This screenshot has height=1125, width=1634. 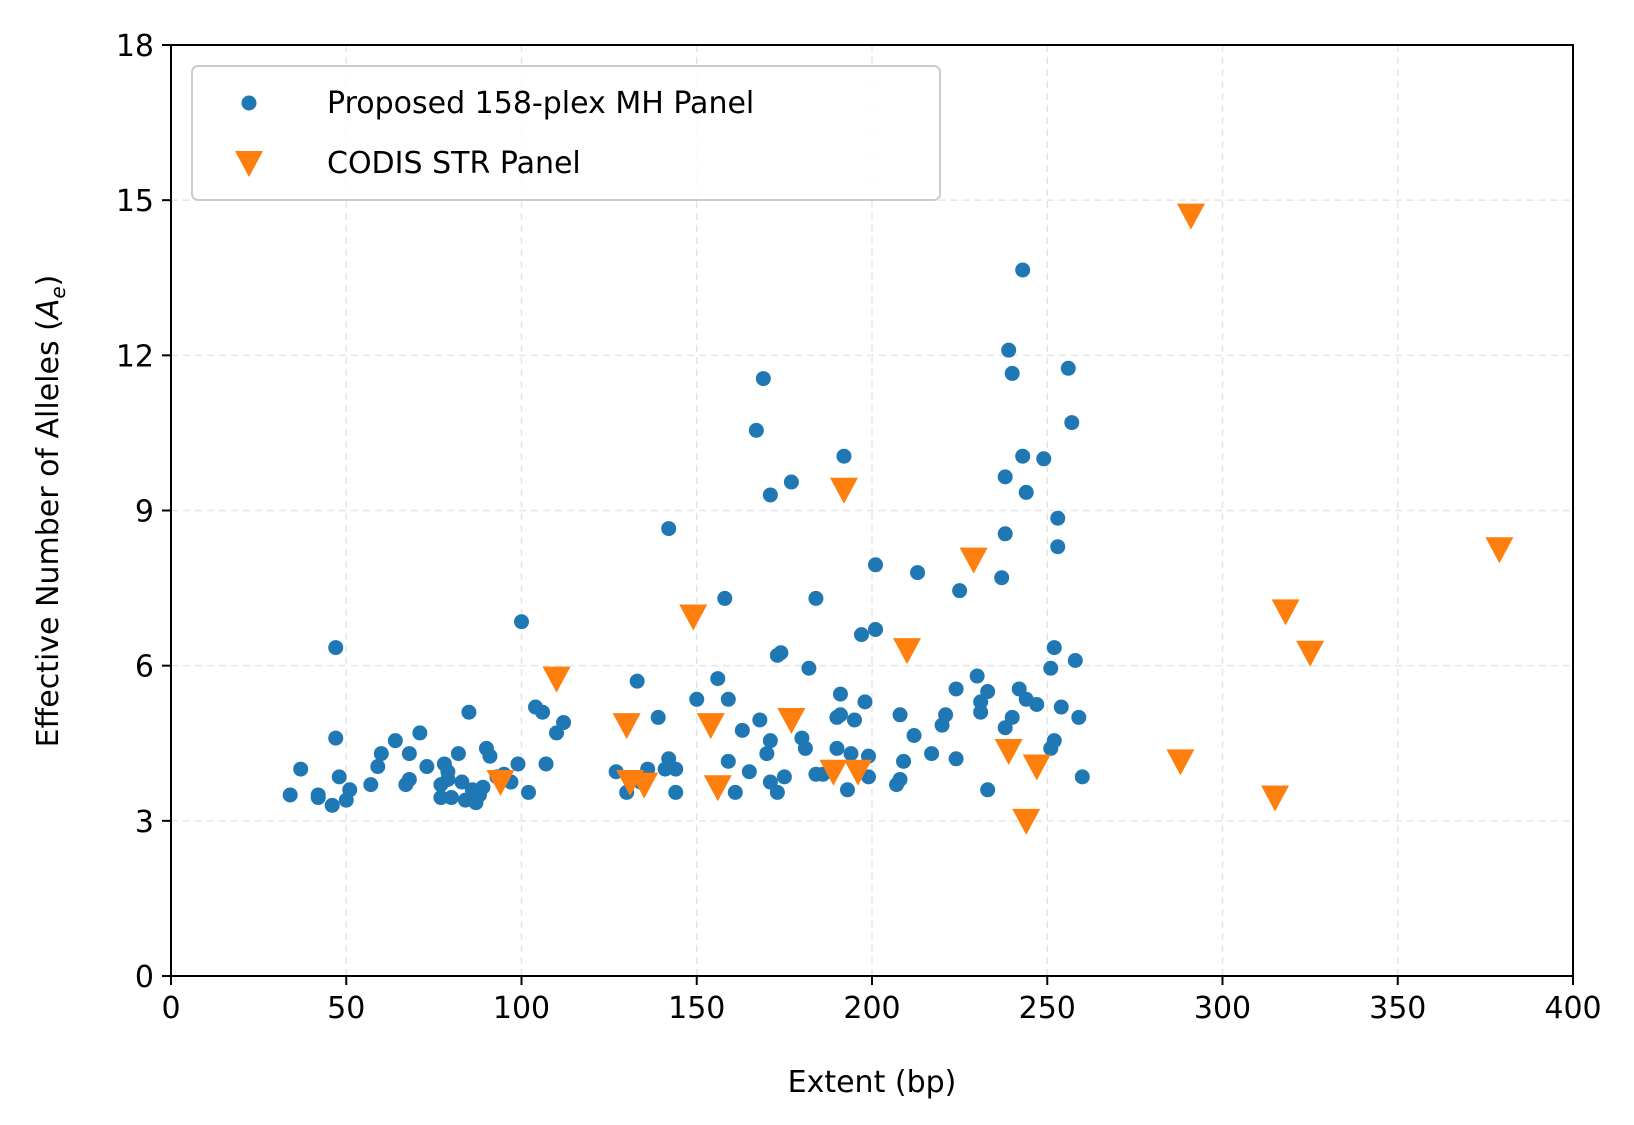 What do you see at coordinates (170, 1008) in the screenshot?
I see `x-tick-label: 0` at bounding box center [170, 1008].